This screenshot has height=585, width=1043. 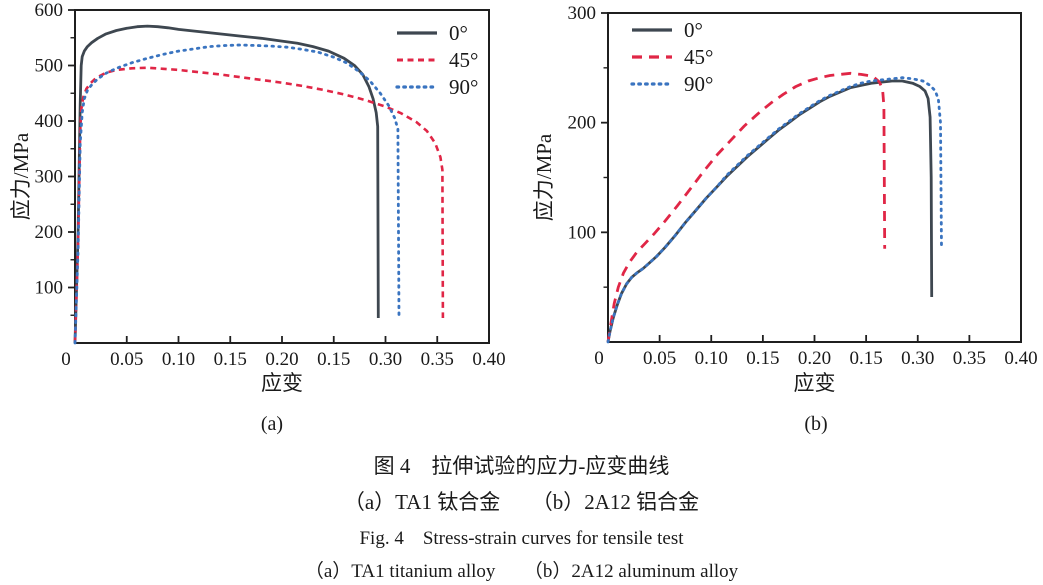 I want to click on curve-90°, so click(x=774, y=210).